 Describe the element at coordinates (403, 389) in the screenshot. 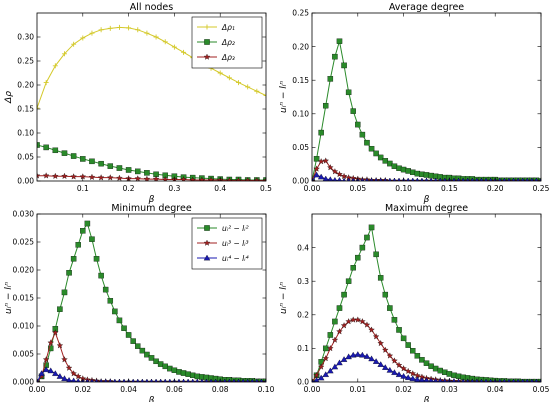

I see `x-tick-label: 0.02` at that location.